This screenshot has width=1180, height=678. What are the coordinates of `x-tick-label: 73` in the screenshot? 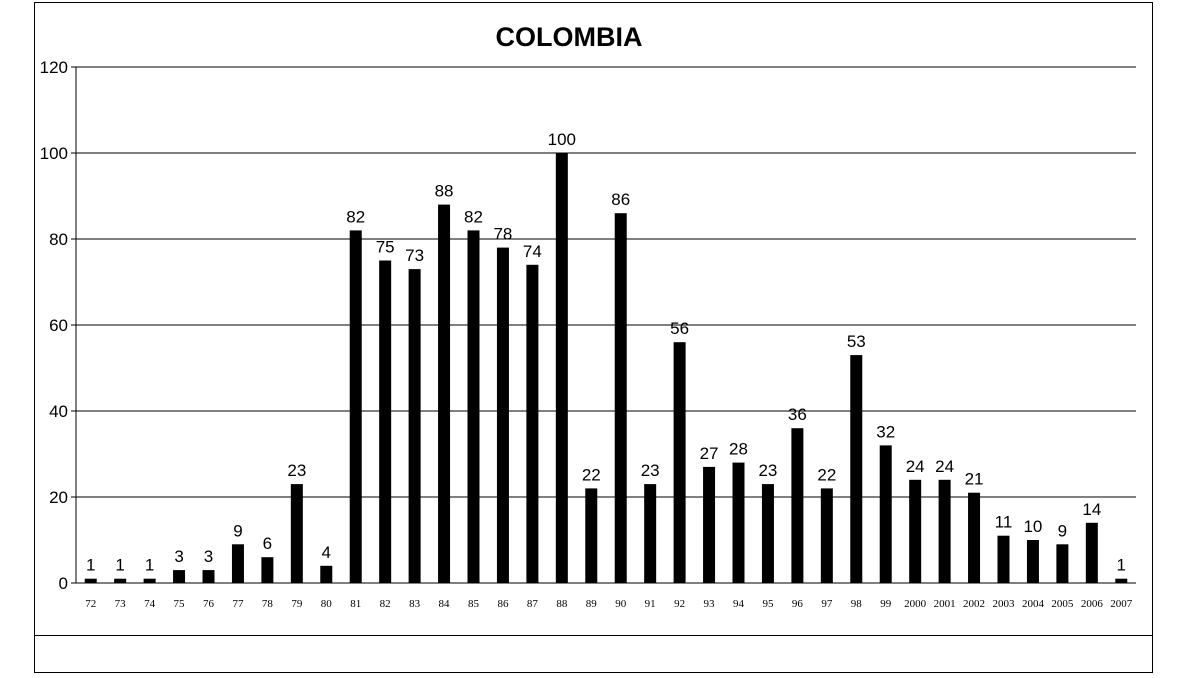 It's located at (121, 604).